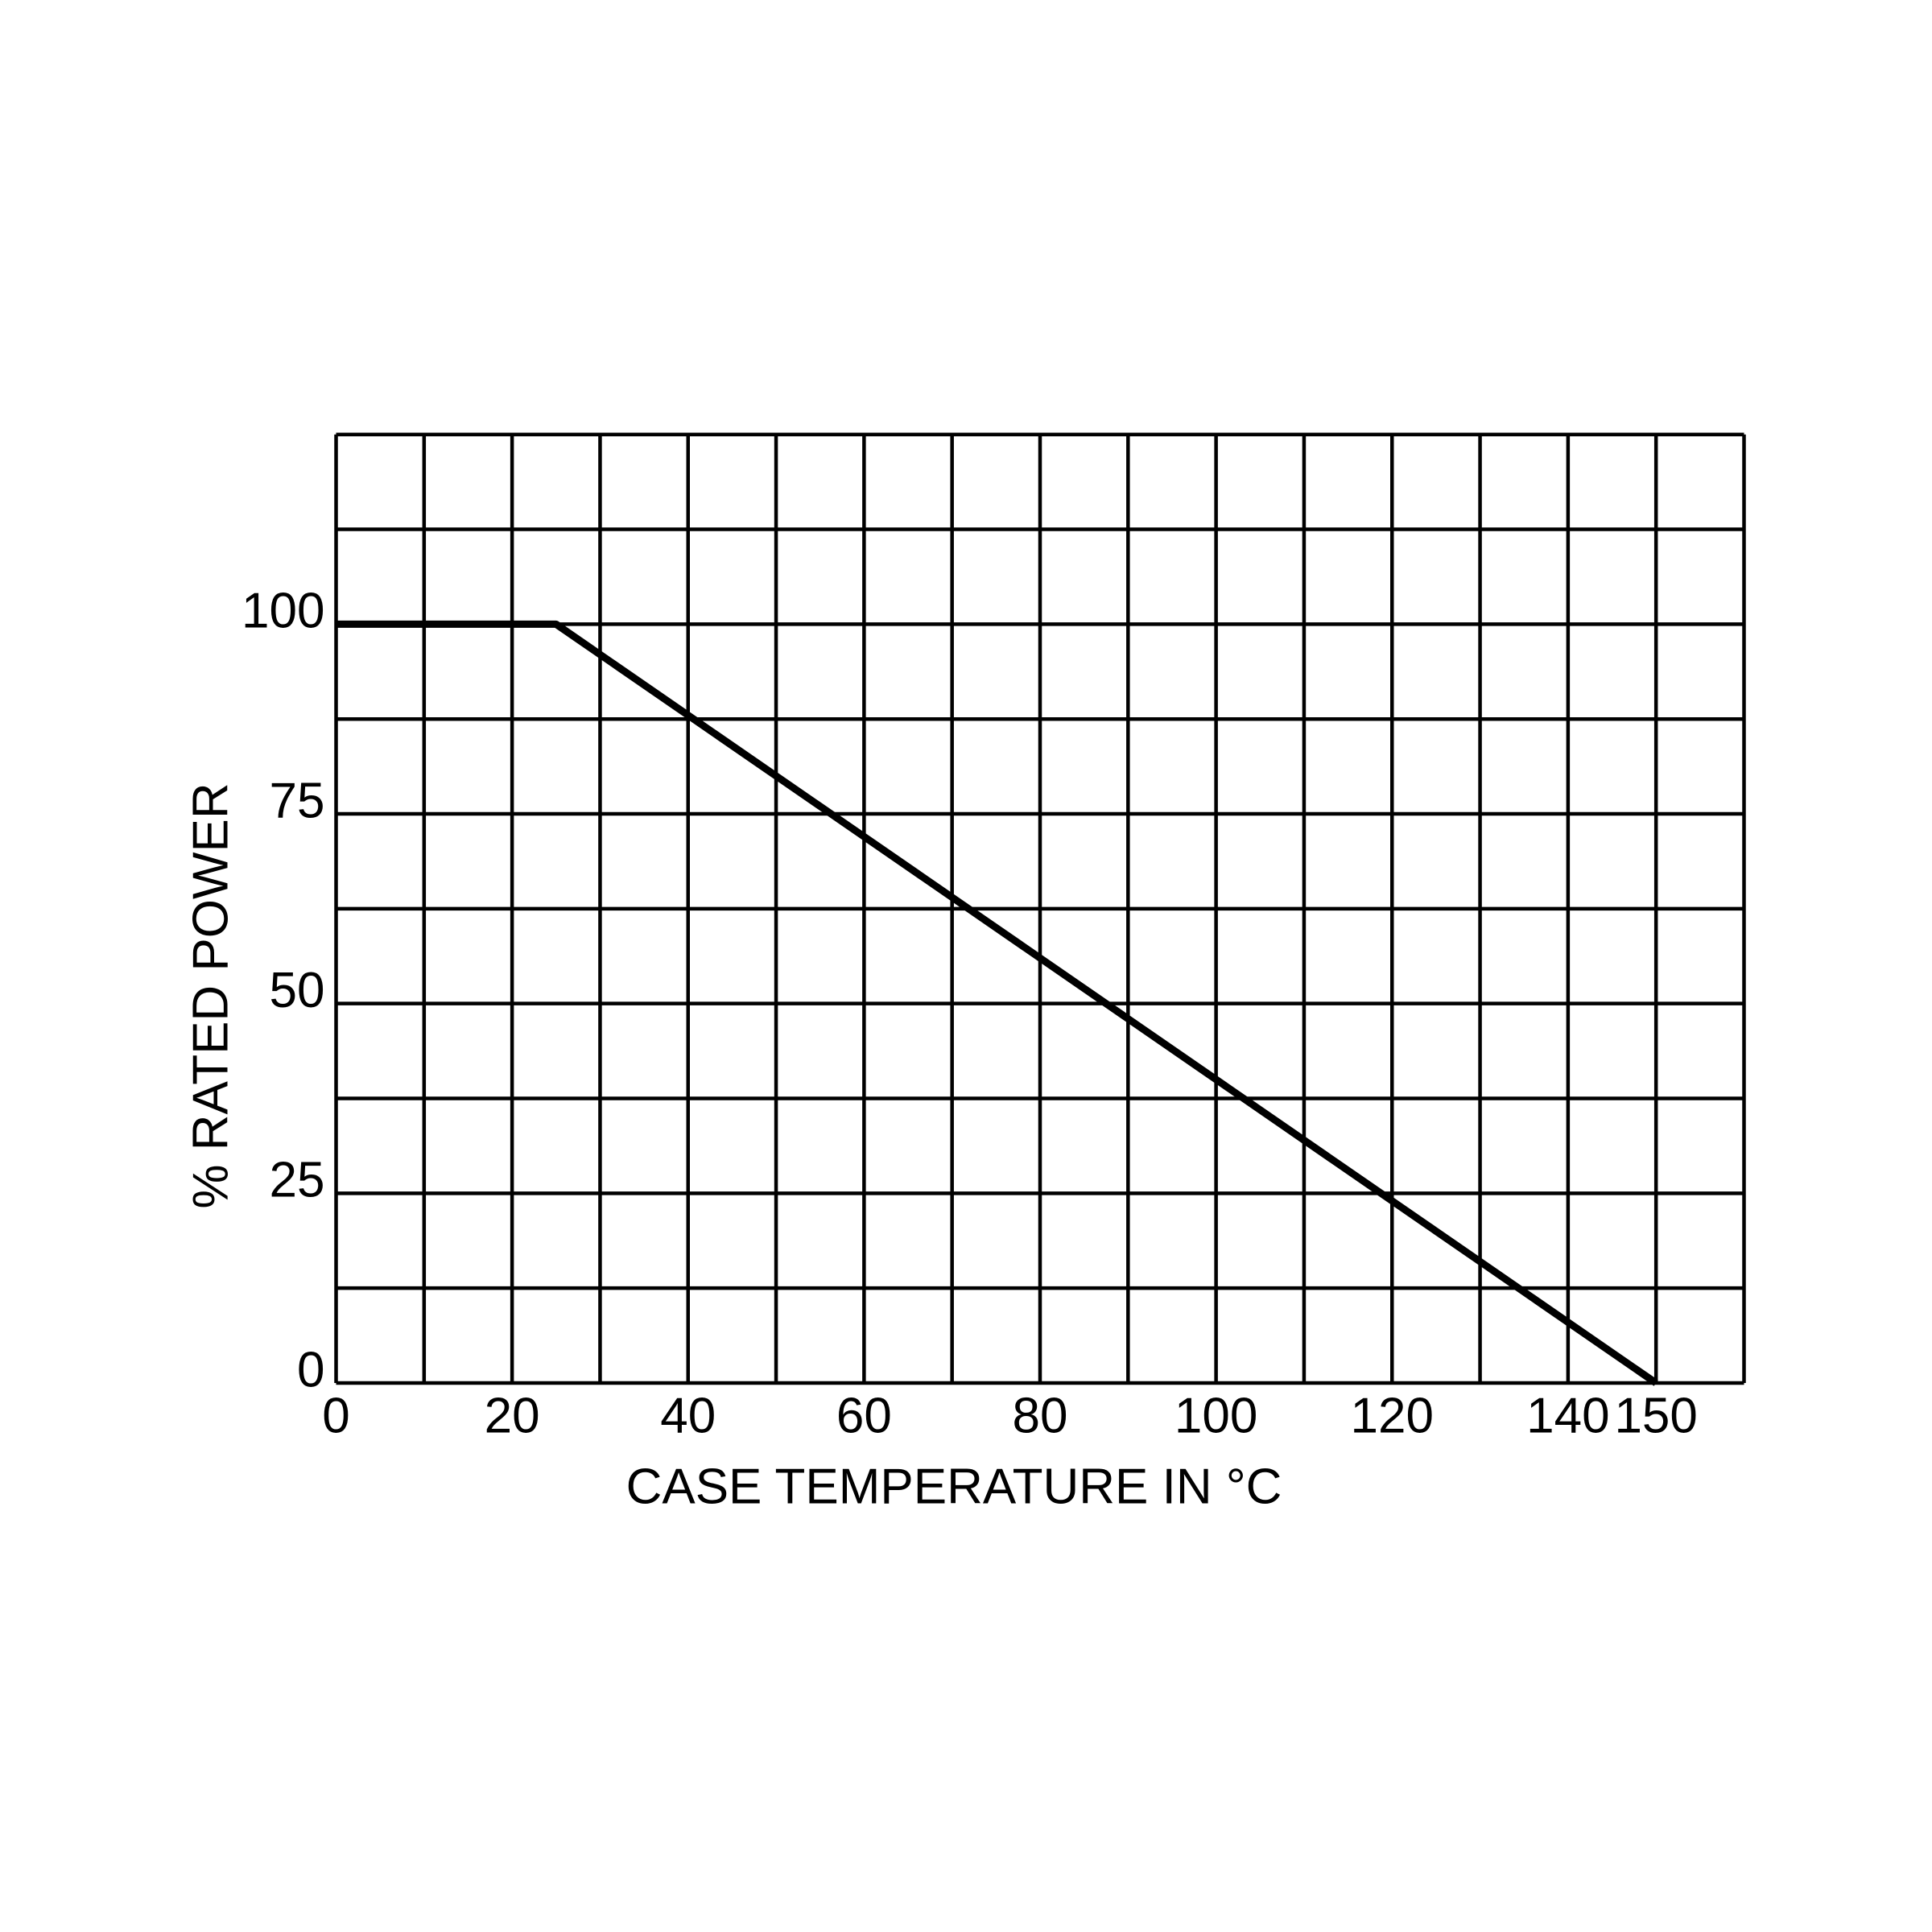 The height and width of the screenshot is (1932, 1932). What do you see at coordinates (954, 1486) in the screenshot?
I see `x-axis-title: CASE TEMPERATURE IN °C` at bounding box center [954, 1486].